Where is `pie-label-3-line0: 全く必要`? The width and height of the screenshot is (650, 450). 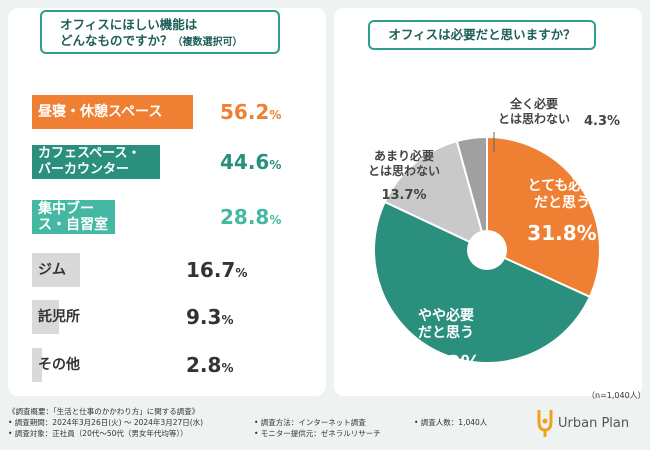 pie-label-3-line0: 全く必要 is located at coordinates (533, 103).